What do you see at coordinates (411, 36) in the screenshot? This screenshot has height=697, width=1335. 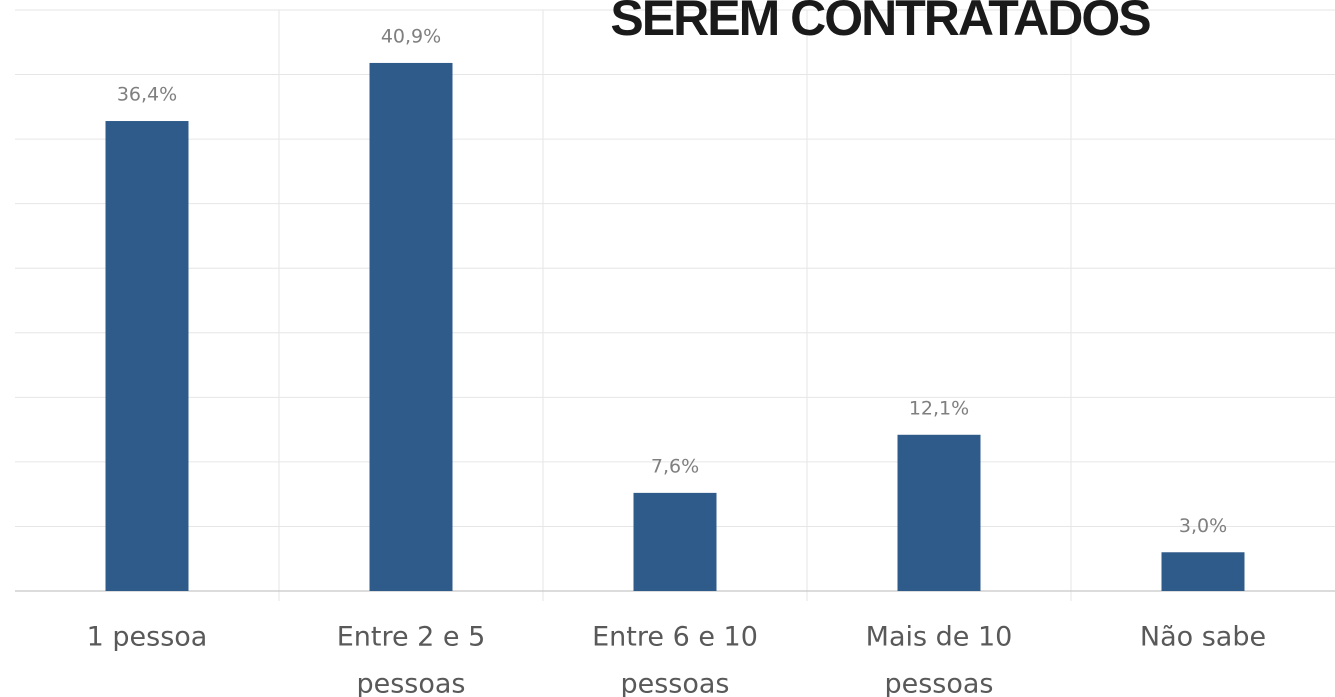 I see `value-label: 40,9%` at bounding box center [411, 36].